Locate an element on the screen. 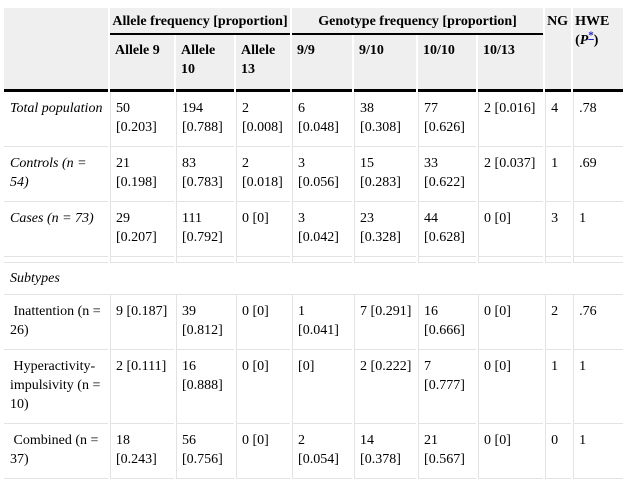 This screenshot has width=623, height=479. value-cell: 2 [0.222] is located at coordinates (385, 387).